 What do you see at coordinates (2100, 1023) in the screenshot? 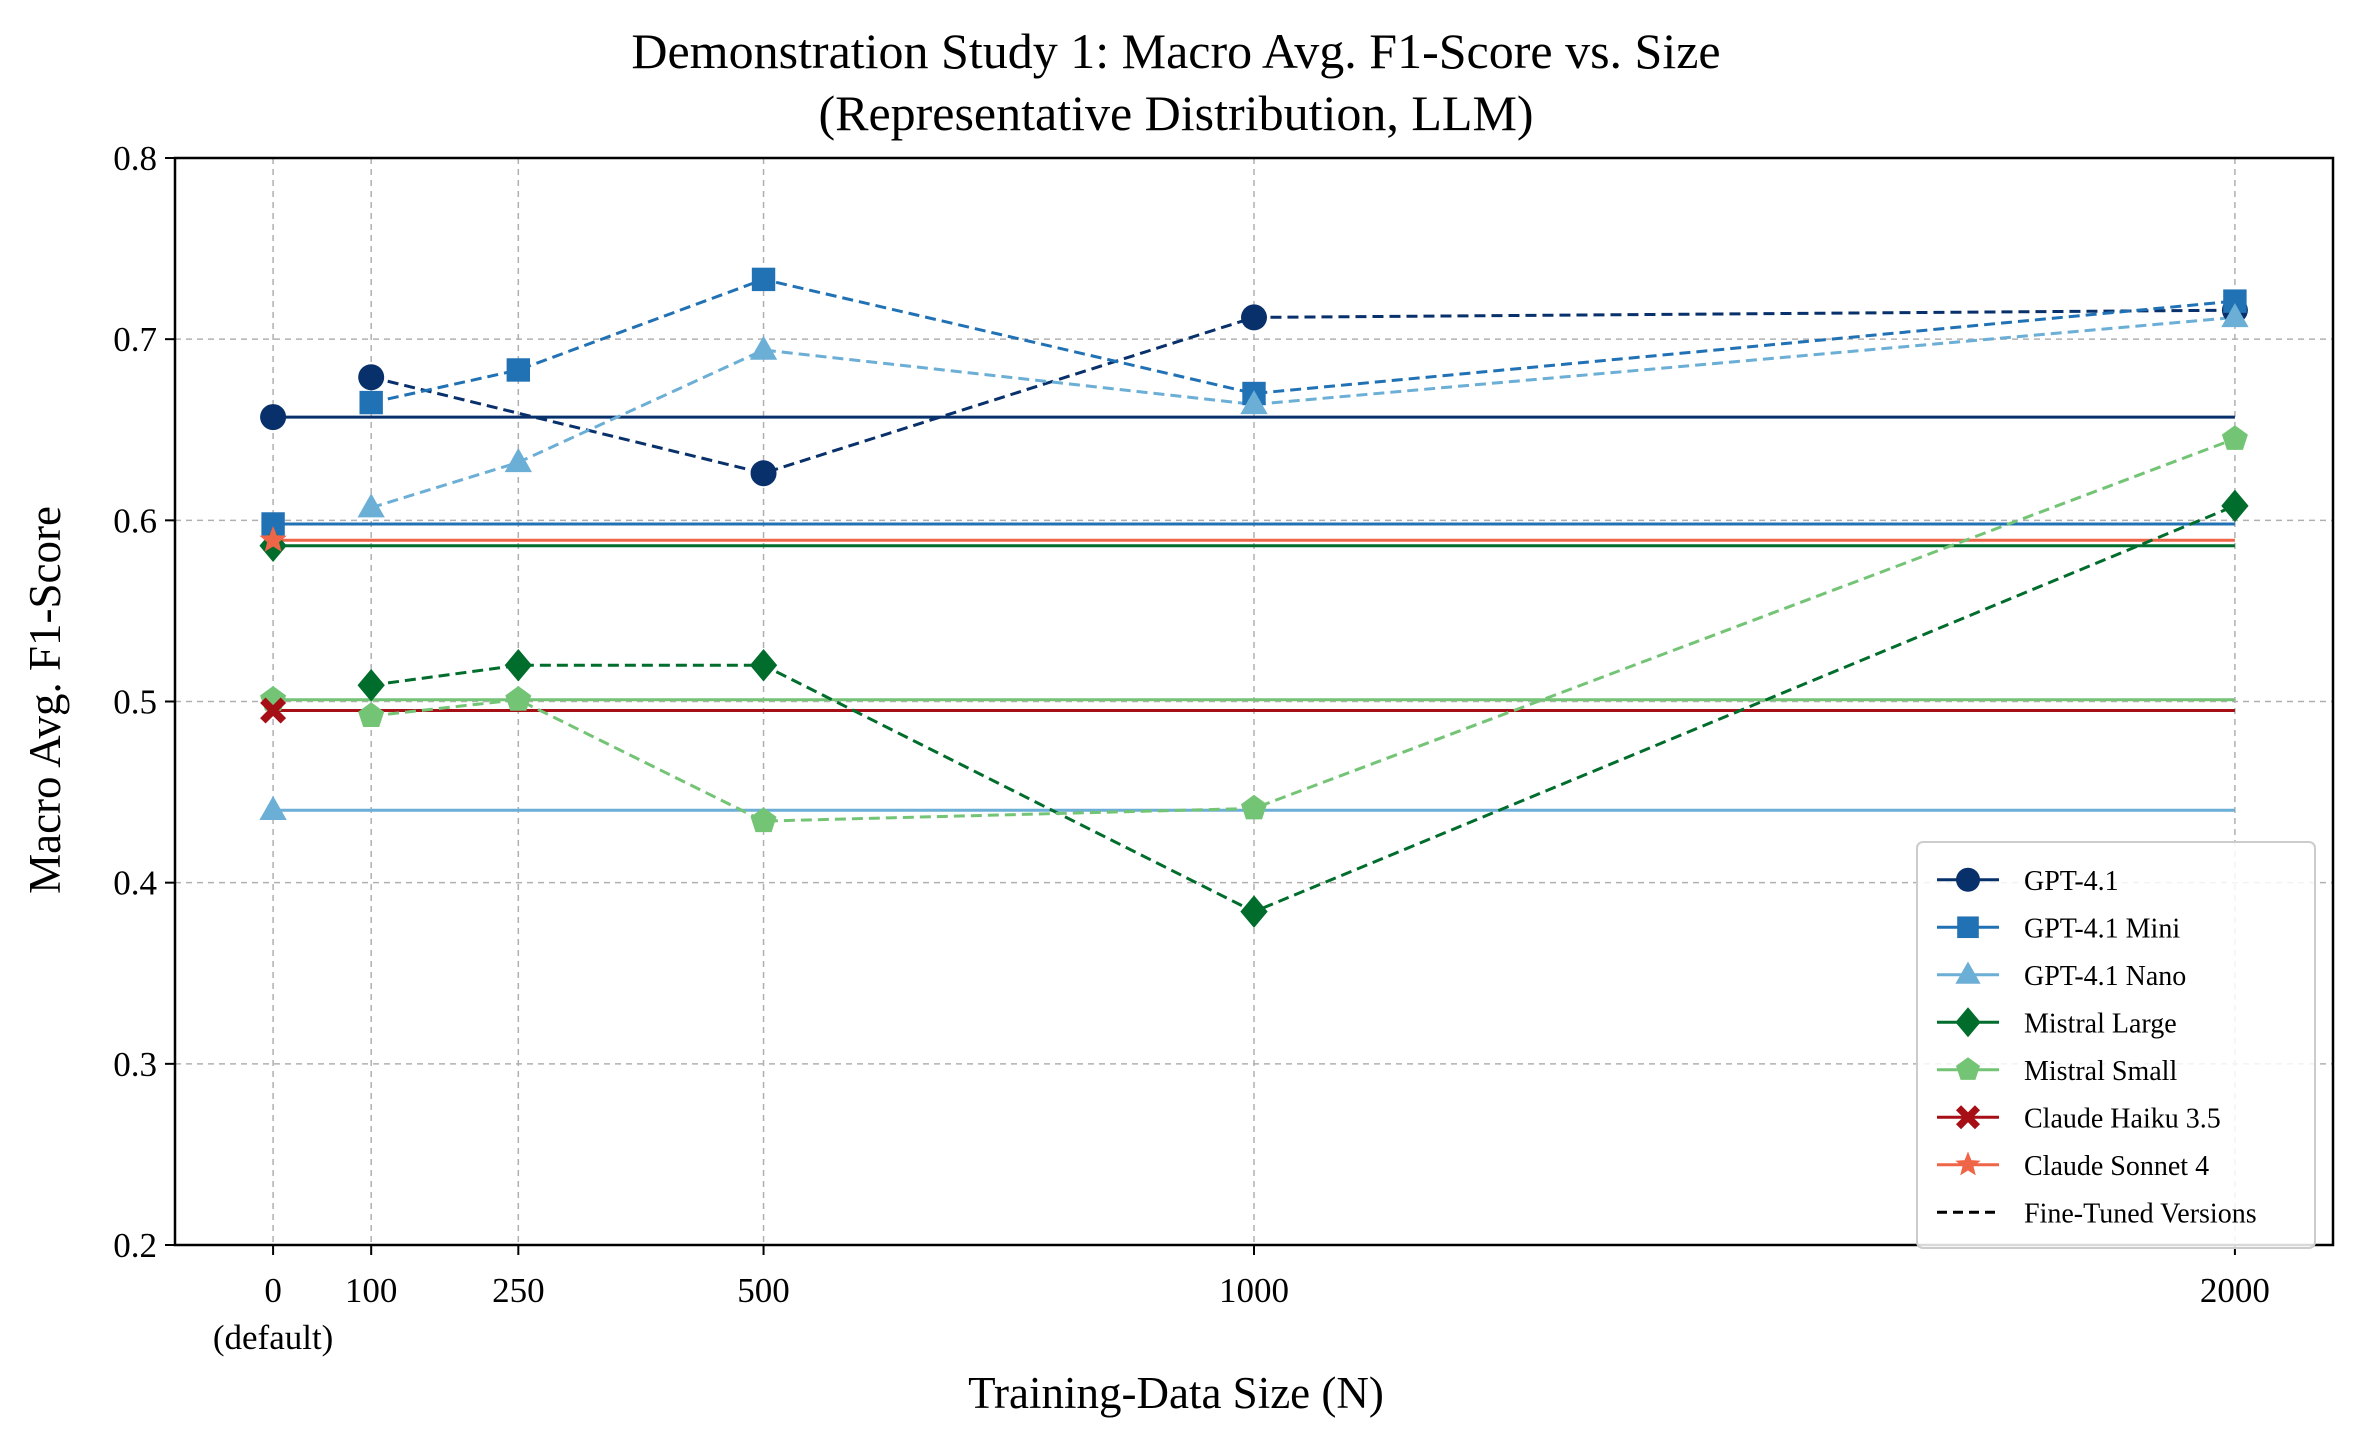
I see `mistral-large-legend-label: Mistral Large` at bounding box center [2100, 1023].